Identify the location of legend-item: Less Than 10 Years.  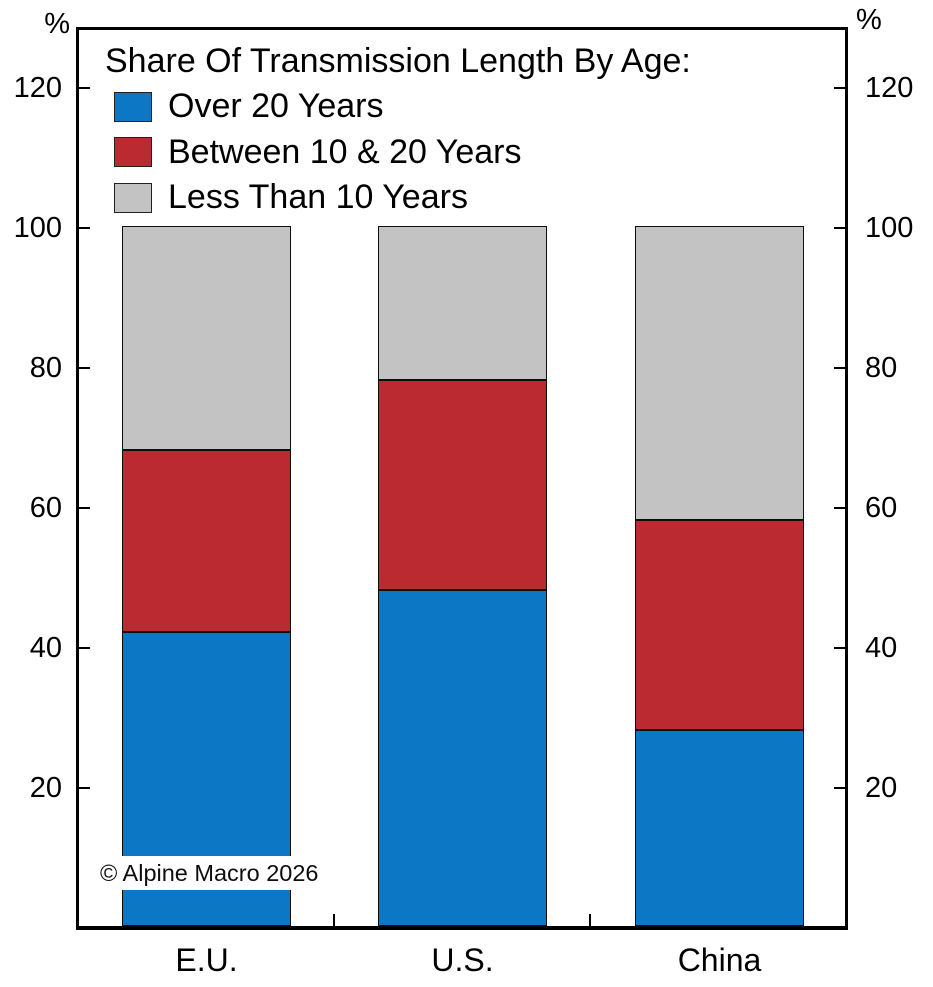
(318, 198).